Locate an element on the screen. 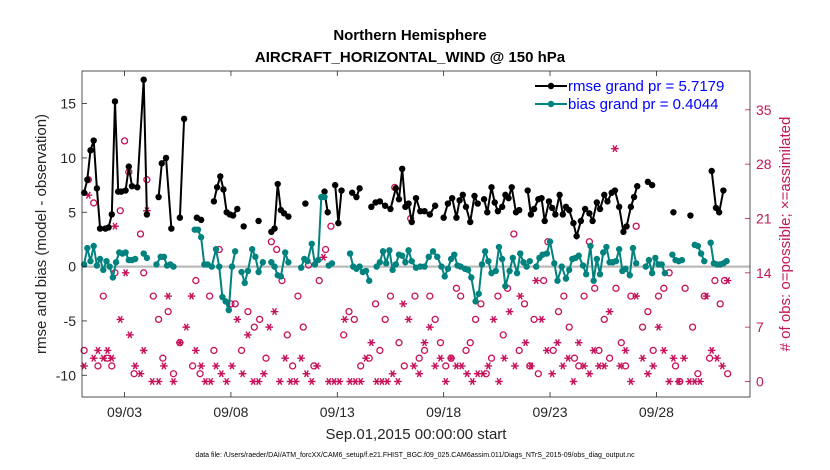 This screenshot has height=470, width=830. x-tick-label: 09/03 is located at coordinates (124, 412).